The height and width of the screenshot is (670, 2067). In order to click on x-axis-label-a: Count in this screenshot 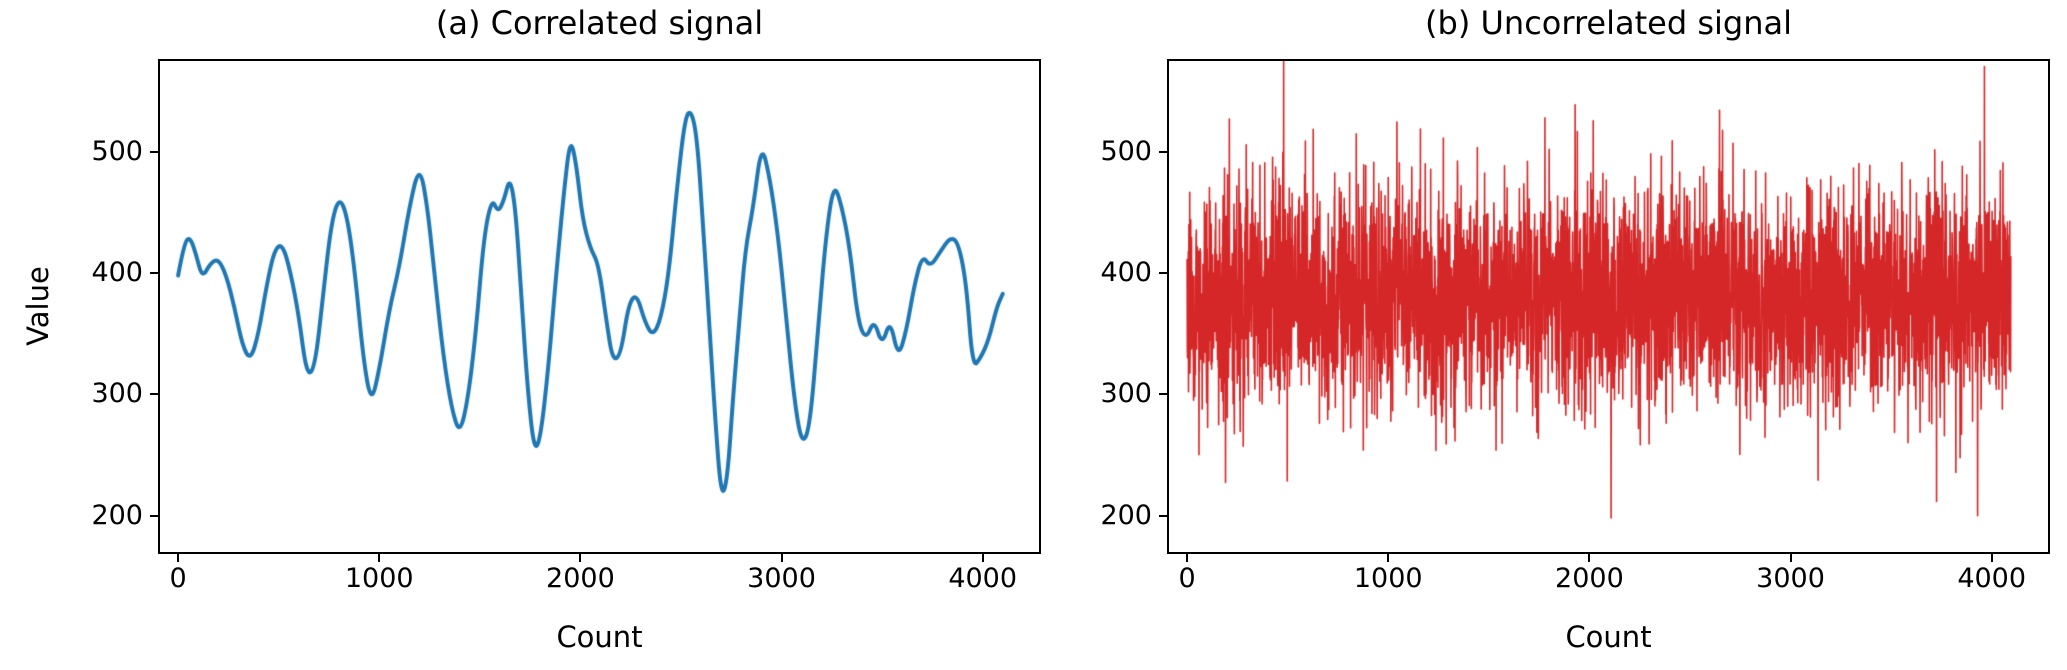, I will do `click(599, 637)`.